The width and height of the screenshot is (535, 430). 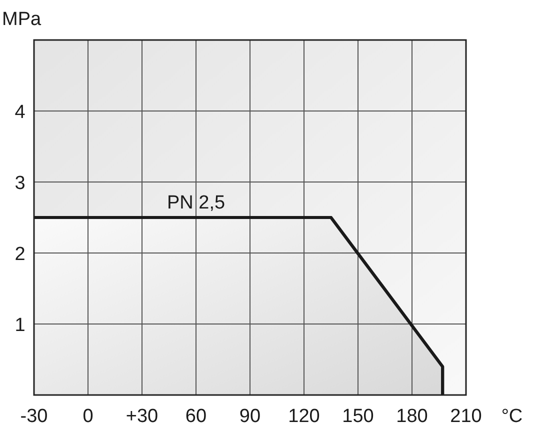 What do you see at coordinates (196, 203) in the screenshot?
I see `annotation: PN 2,5` at bounding box center [196, 203].